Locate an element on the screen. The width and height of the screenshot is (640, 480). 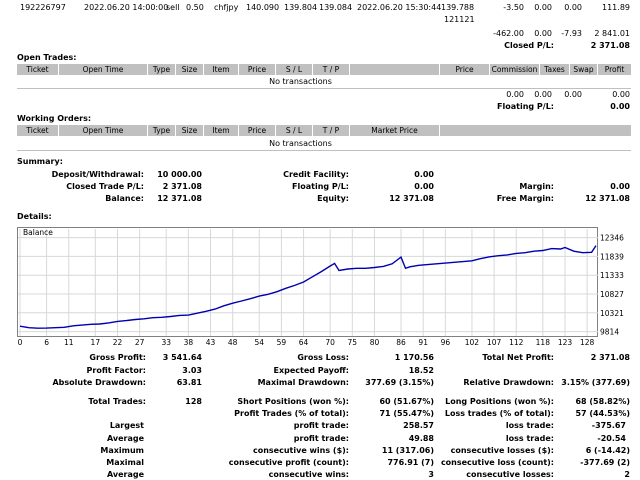
x-tick-label: 38 is located at coordinates (189, 342).